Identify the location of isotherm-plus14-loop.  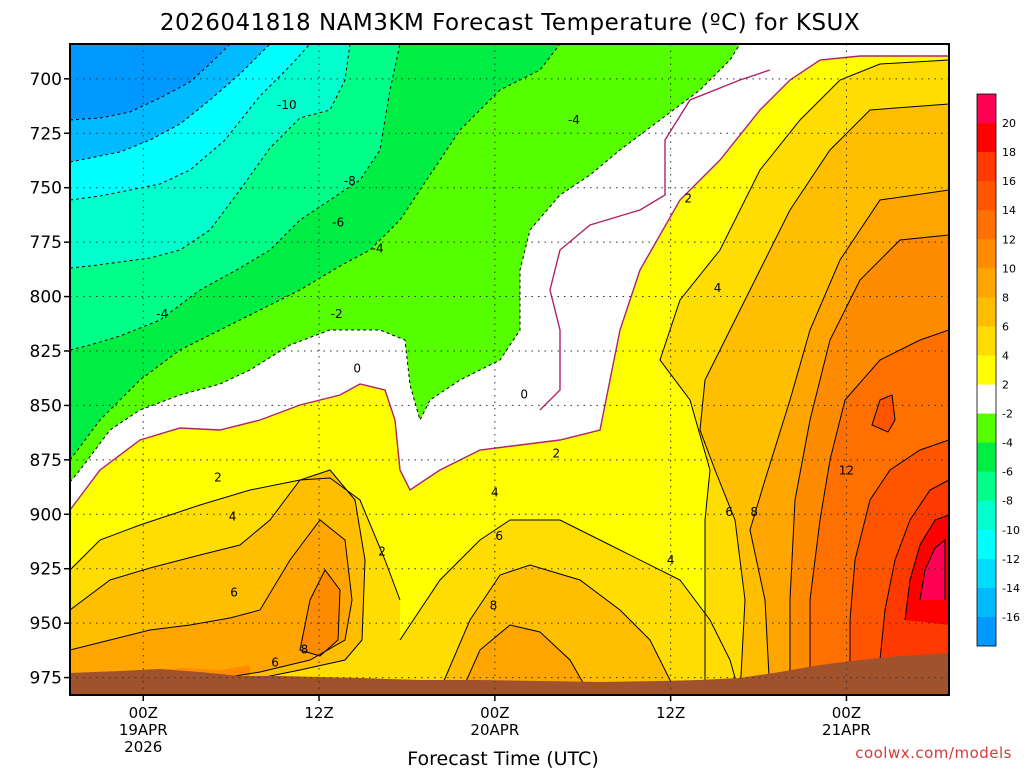
(883, 413).